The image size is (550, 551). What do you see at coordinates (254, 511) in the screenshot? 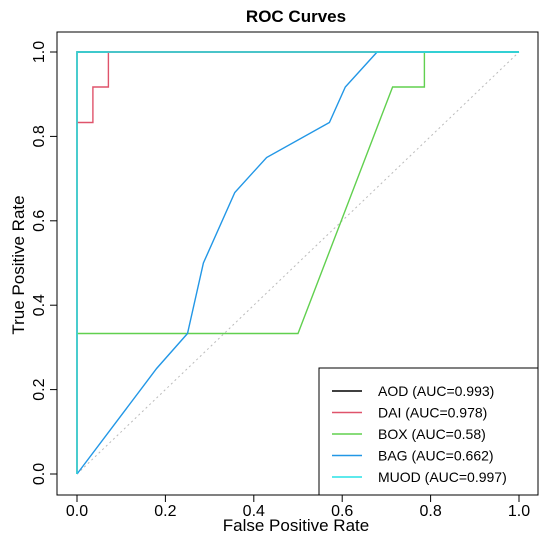
I see `x-tick-label: 0.4` at bounding box center [254, 511].